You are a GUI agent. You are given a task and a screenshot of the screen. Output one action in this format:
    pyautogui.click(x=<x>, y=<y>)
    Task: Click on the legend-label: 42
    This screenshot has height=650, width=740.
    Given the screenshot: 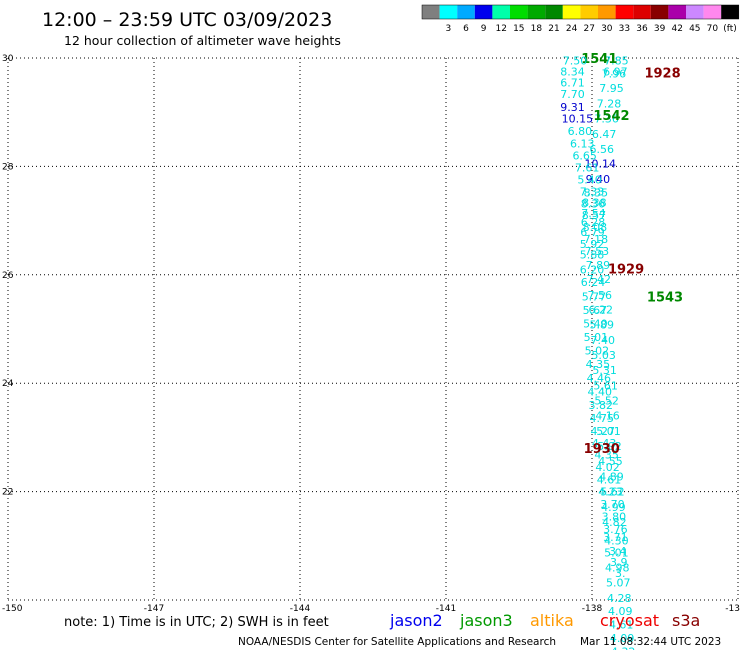 What is the action you would take?
    pyautogui.click(x=676, y=29)
    